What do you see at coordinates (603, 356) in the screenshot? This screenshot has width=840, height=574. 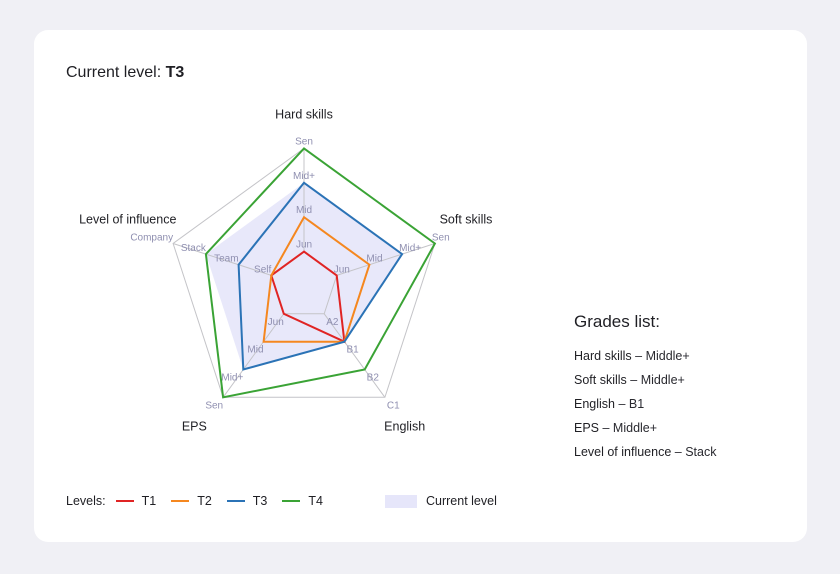 I see `grade-label: Hard skills` at bounding box center [603, 356].